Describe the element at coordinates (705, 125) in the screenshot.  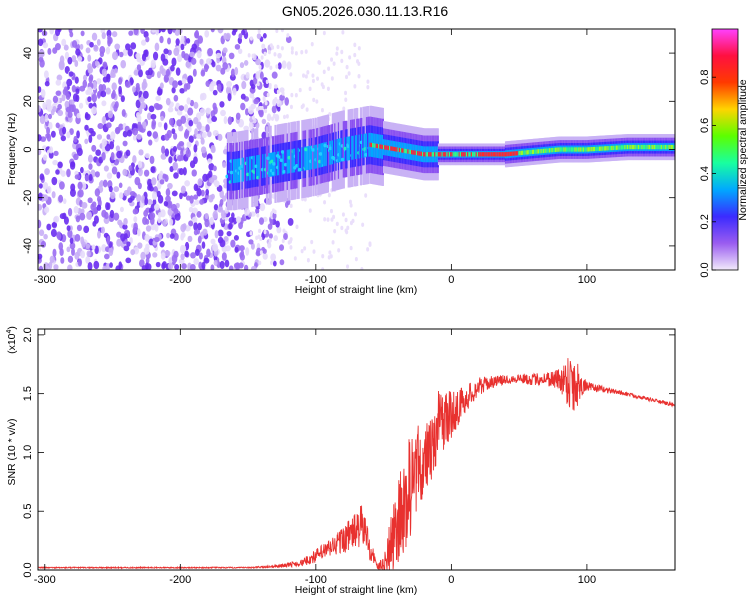
I see `colorbar-tick-label: 0.6` at that location.